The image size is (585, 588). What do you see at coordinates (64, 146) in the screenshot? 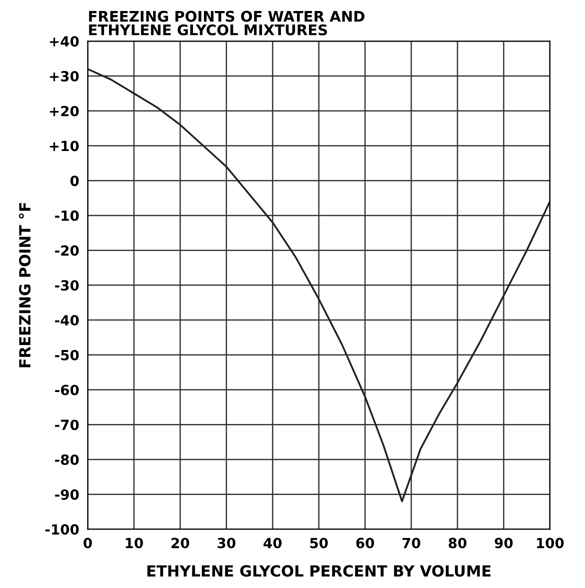
I see `y-tick-label: +10` at bounding box center [64, 146].